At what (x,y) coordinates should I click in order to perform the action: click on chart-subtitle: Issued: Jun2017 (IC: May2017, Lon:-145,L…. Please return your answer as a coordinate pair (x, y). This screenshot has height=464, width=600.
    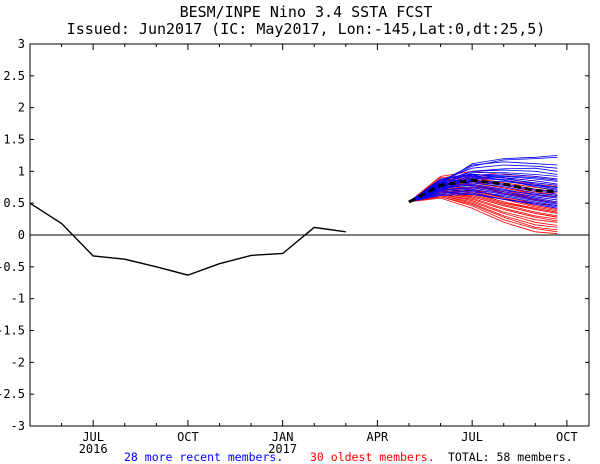
    Looking at the image, I should click on (306, 29).